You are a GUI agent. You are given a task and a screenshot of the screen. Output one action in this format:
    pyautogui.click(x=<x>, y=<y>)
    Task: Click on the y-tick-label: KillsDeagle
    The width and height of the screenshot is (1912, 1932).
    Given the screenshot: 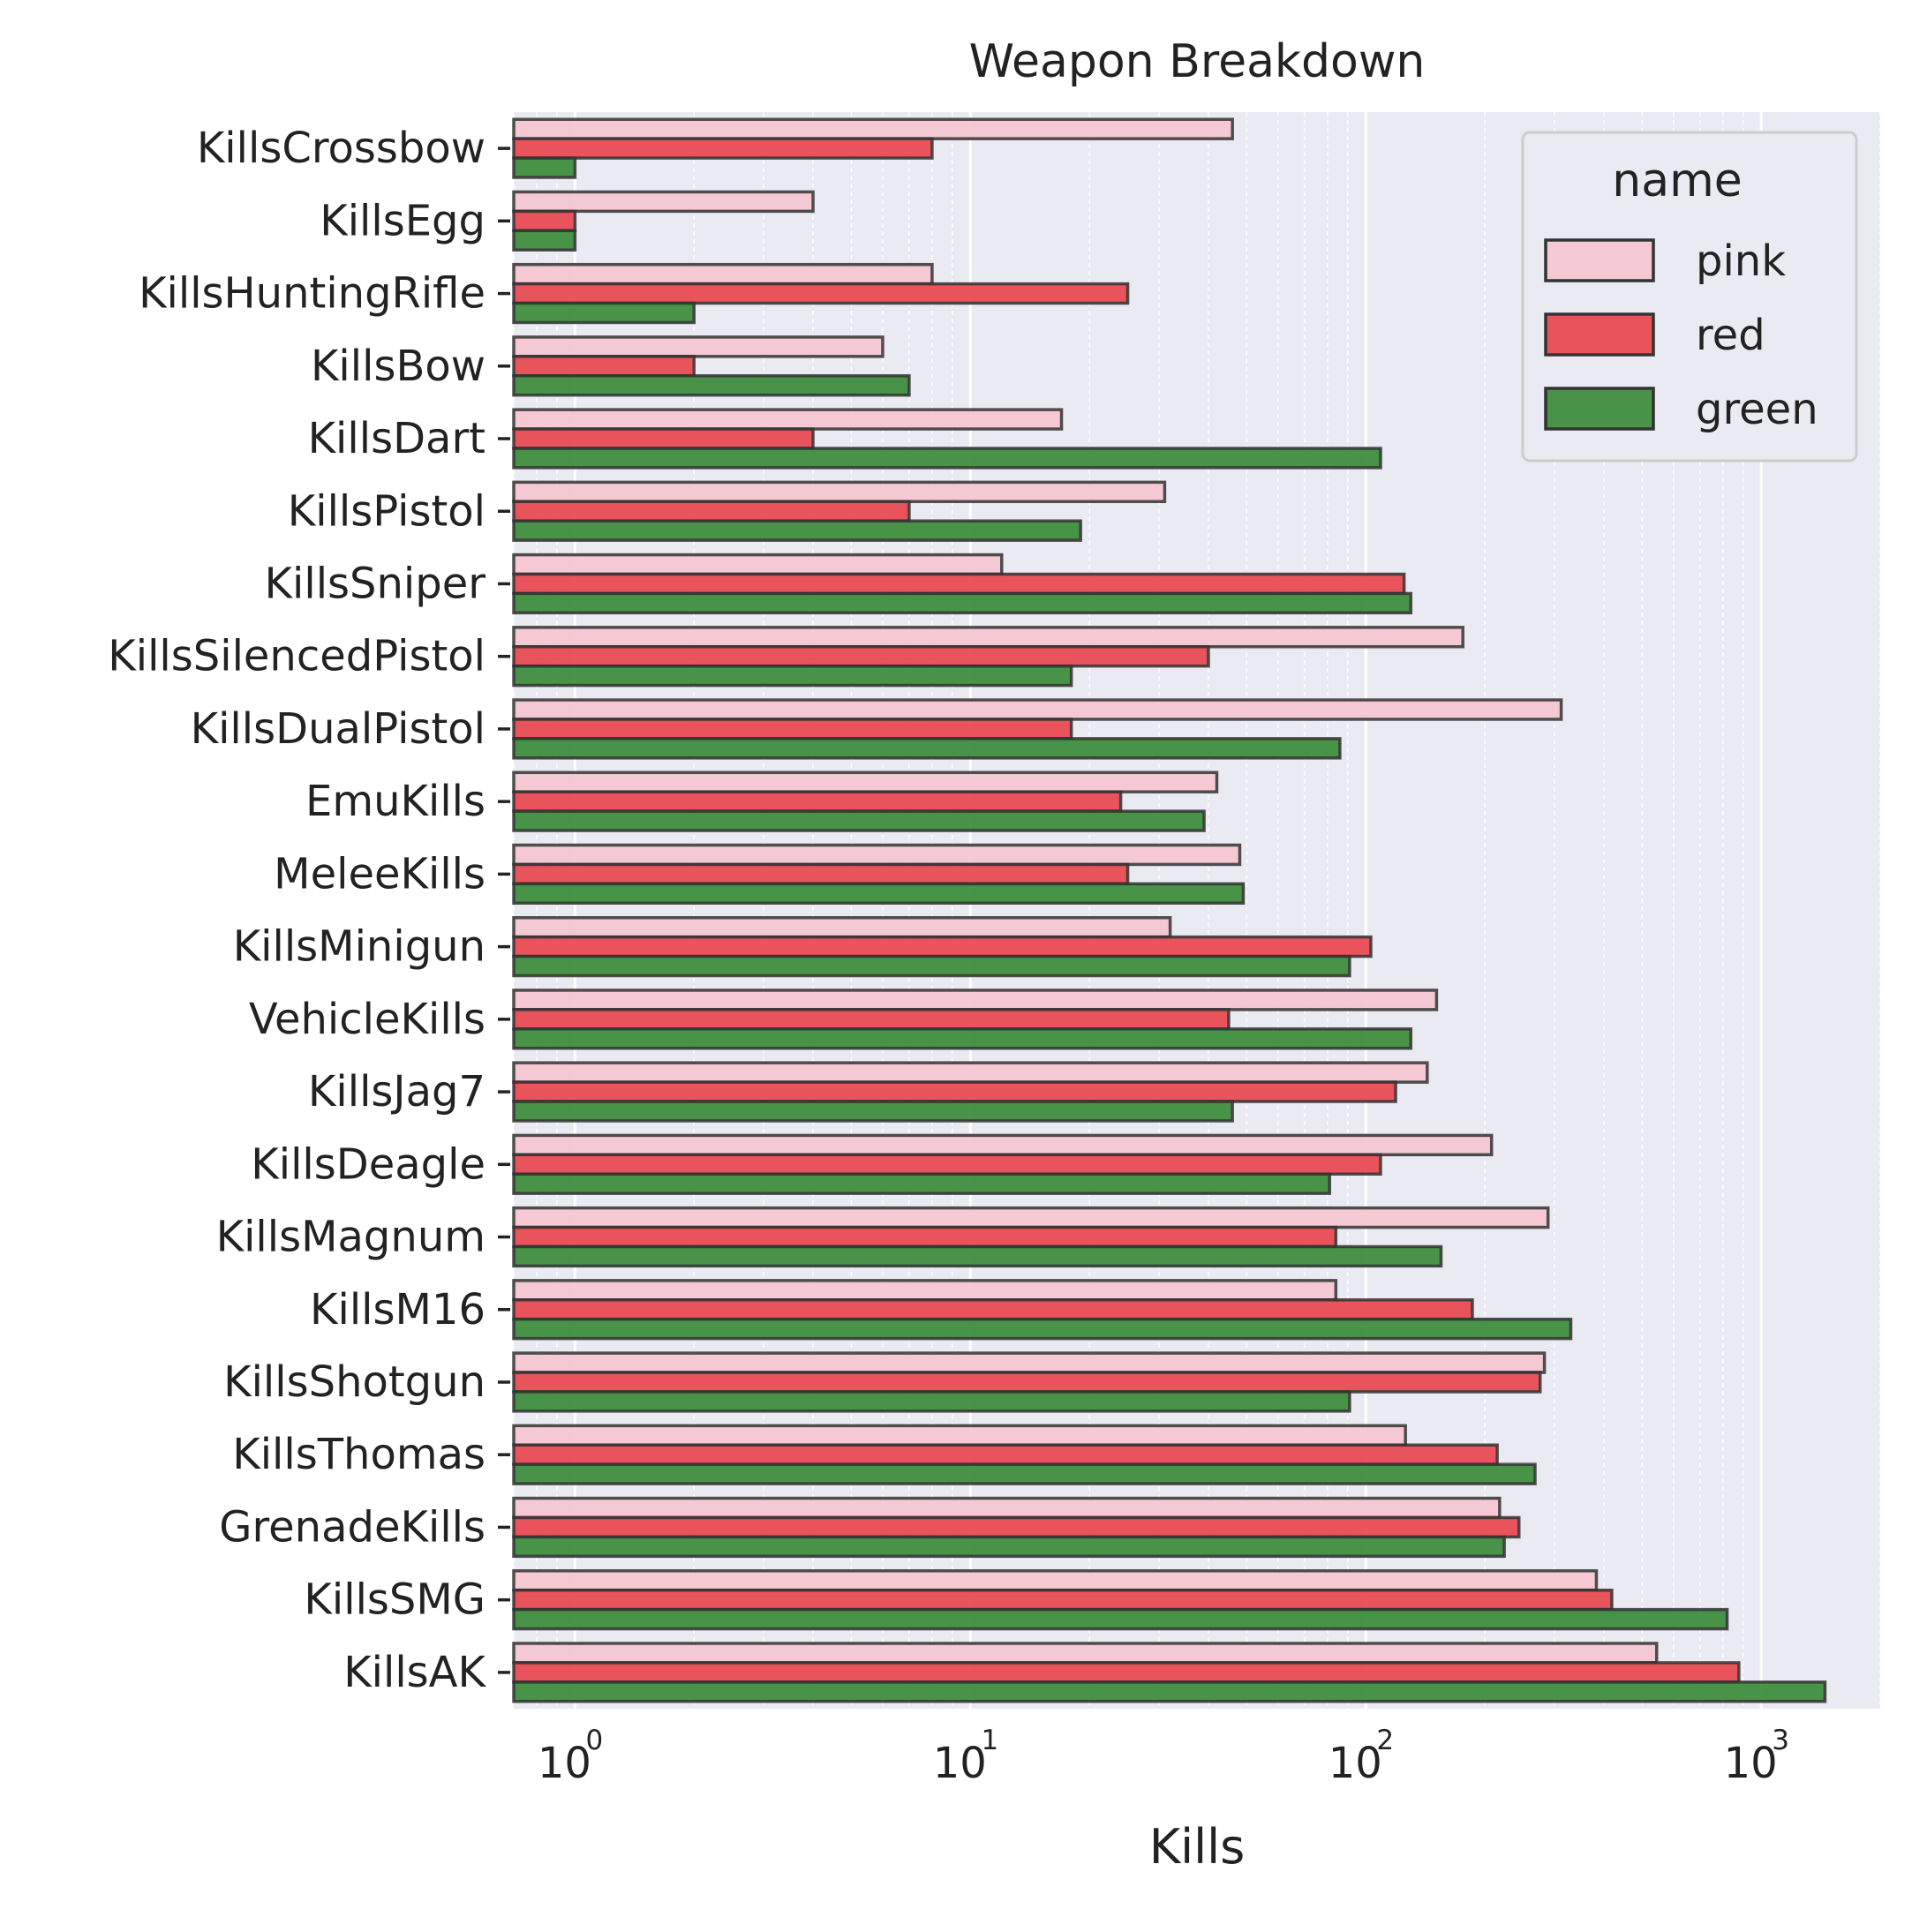 What is the action you would take?
    pyautogui.click(x=368, y=1164)
    